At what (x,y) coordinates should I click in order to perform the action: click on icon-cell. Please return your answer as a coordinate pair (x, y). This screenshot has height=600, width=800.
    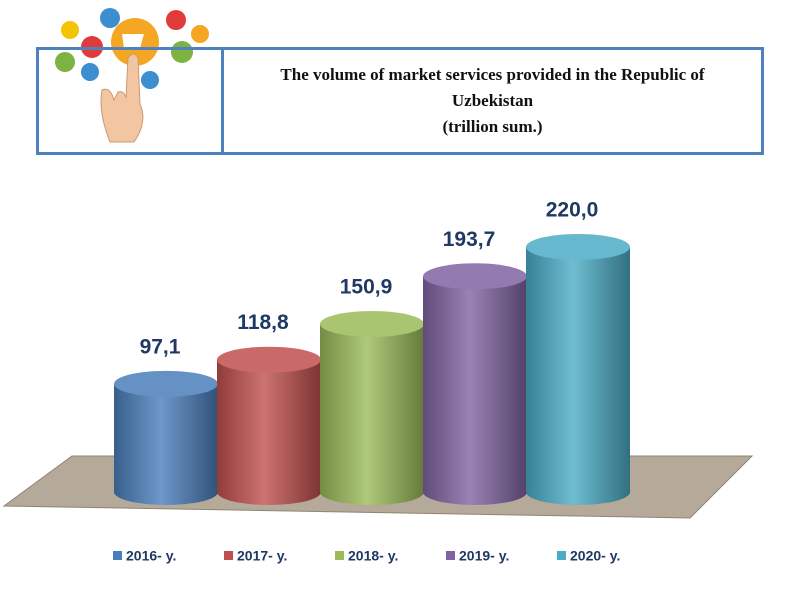
    Looking at the image, I should click on (131, 101).